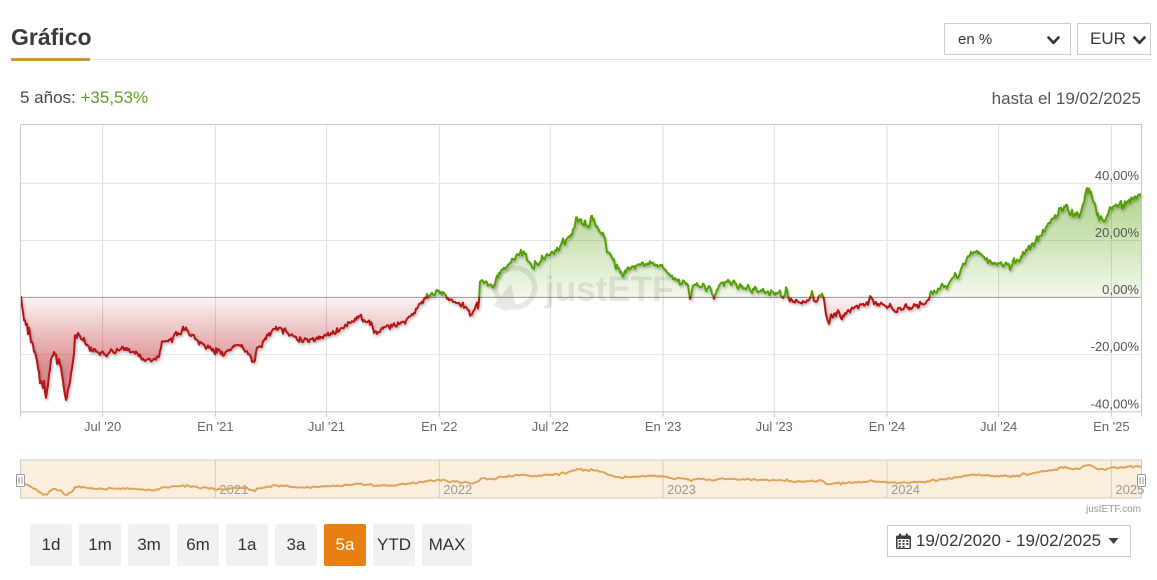  What do you see at coordinates (439, 426) in the screenshot?
I see `svg-text: En '22` at bounding box center [439, 426].